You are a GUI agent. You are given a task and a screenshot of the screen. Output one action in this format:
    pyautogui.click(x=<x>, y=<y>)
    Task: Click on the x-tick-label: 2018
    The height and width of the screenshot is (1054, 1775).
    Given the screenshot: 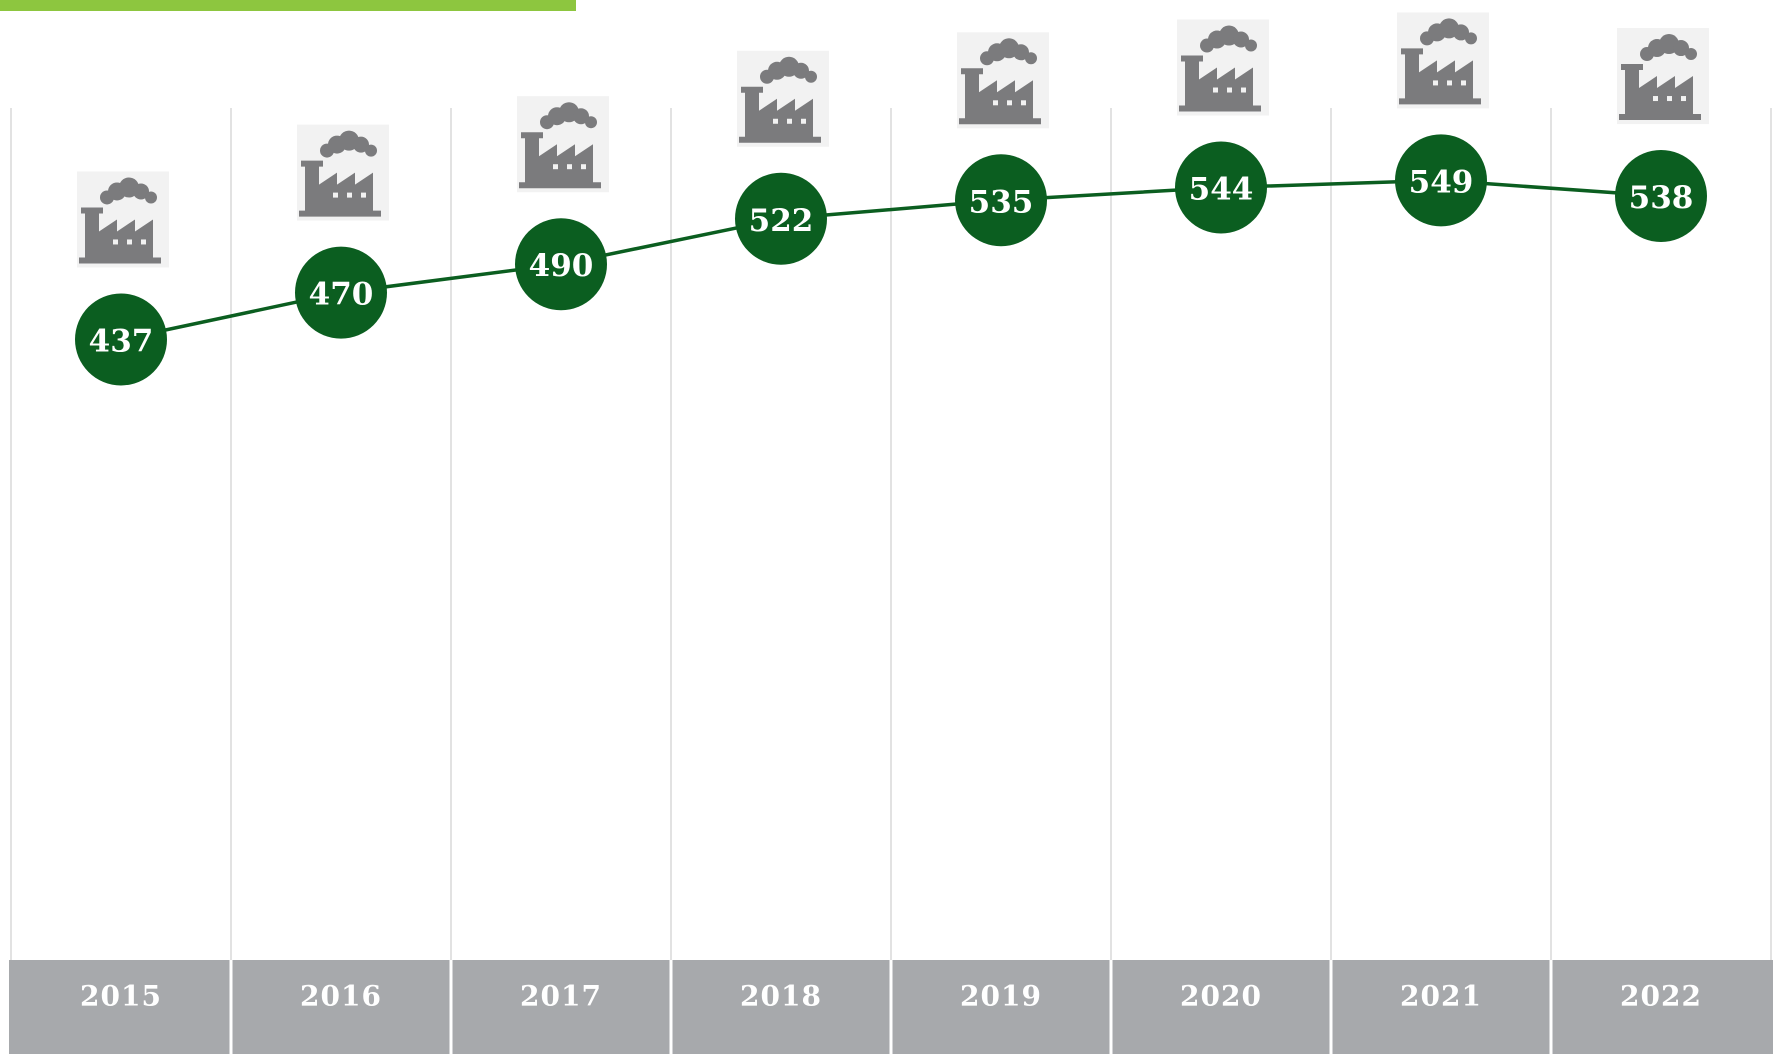 What is the action you would take?
    pyautogui.click(x=781, y=996)
    